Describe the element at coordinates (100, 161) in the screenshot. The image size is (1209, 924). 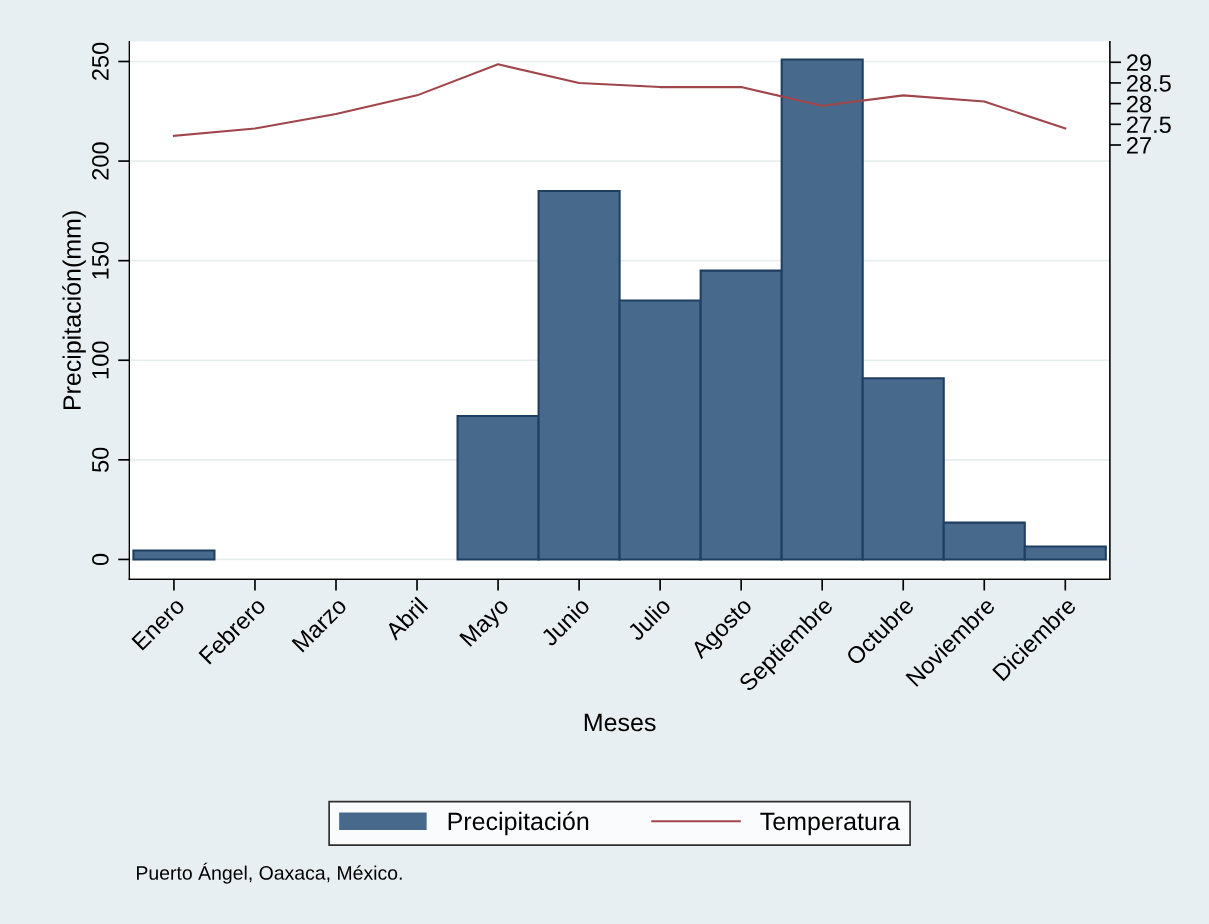
I see `y-tick-label: 200` at that location.